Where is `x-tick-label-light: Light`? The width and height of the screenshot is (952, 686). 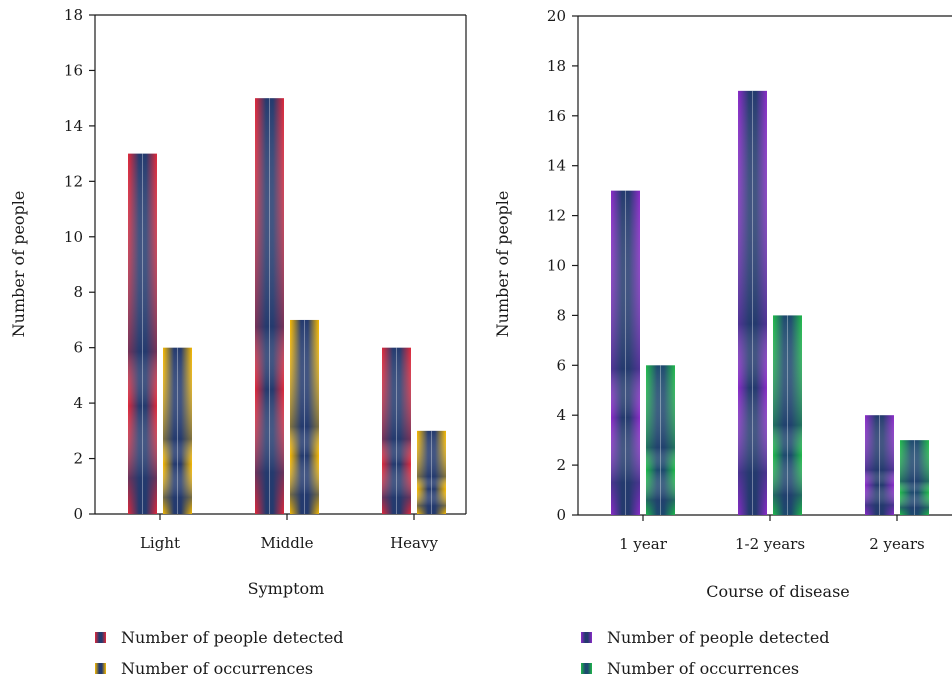 x-tick-label-light: Light is located at coordinates (160, 543).